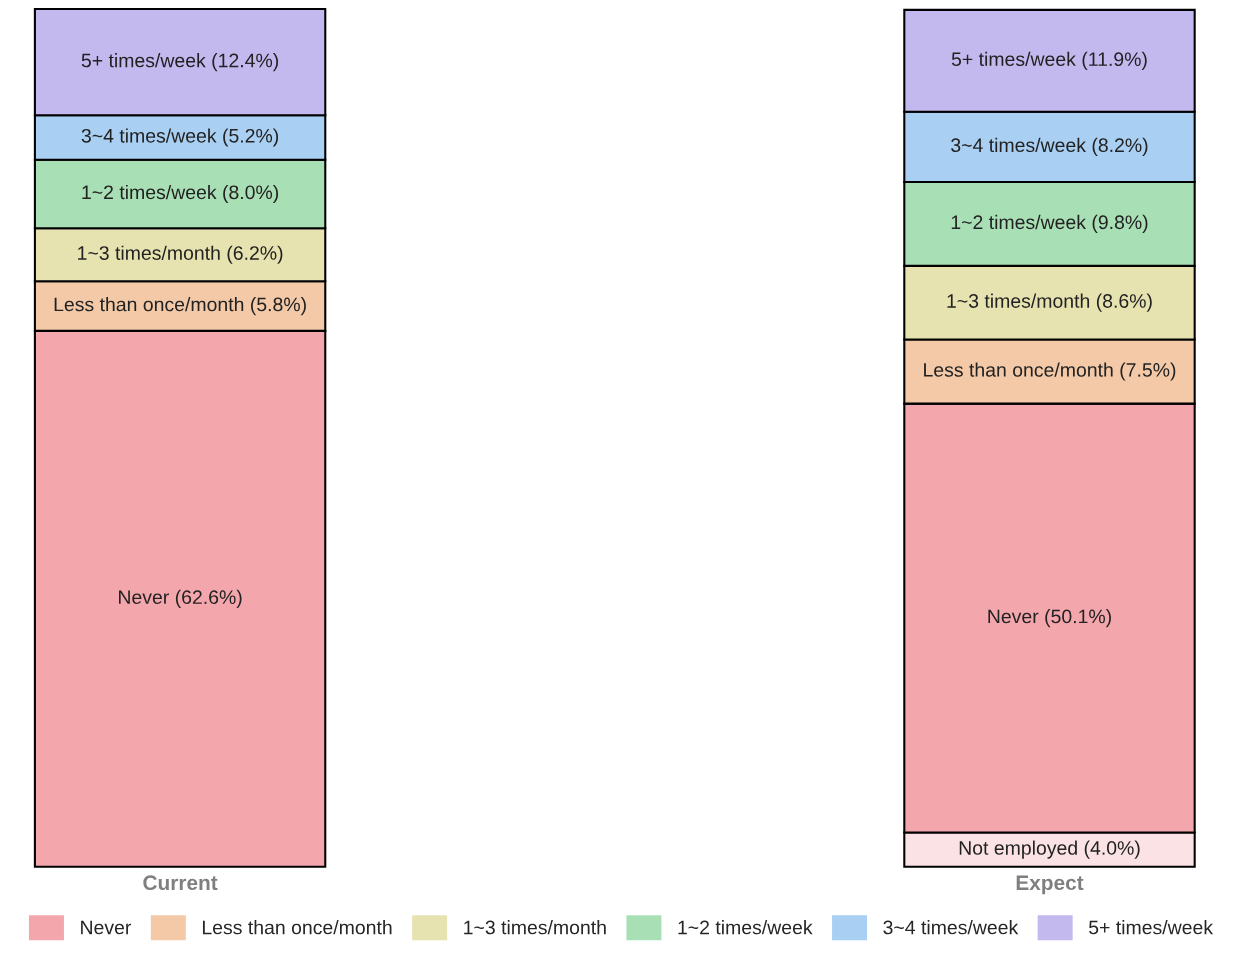  What do you see at coordinates (1049, 618) in the screenshot?
I see `data-label: Never (50.1%)` at bounding box center [1049, 618].